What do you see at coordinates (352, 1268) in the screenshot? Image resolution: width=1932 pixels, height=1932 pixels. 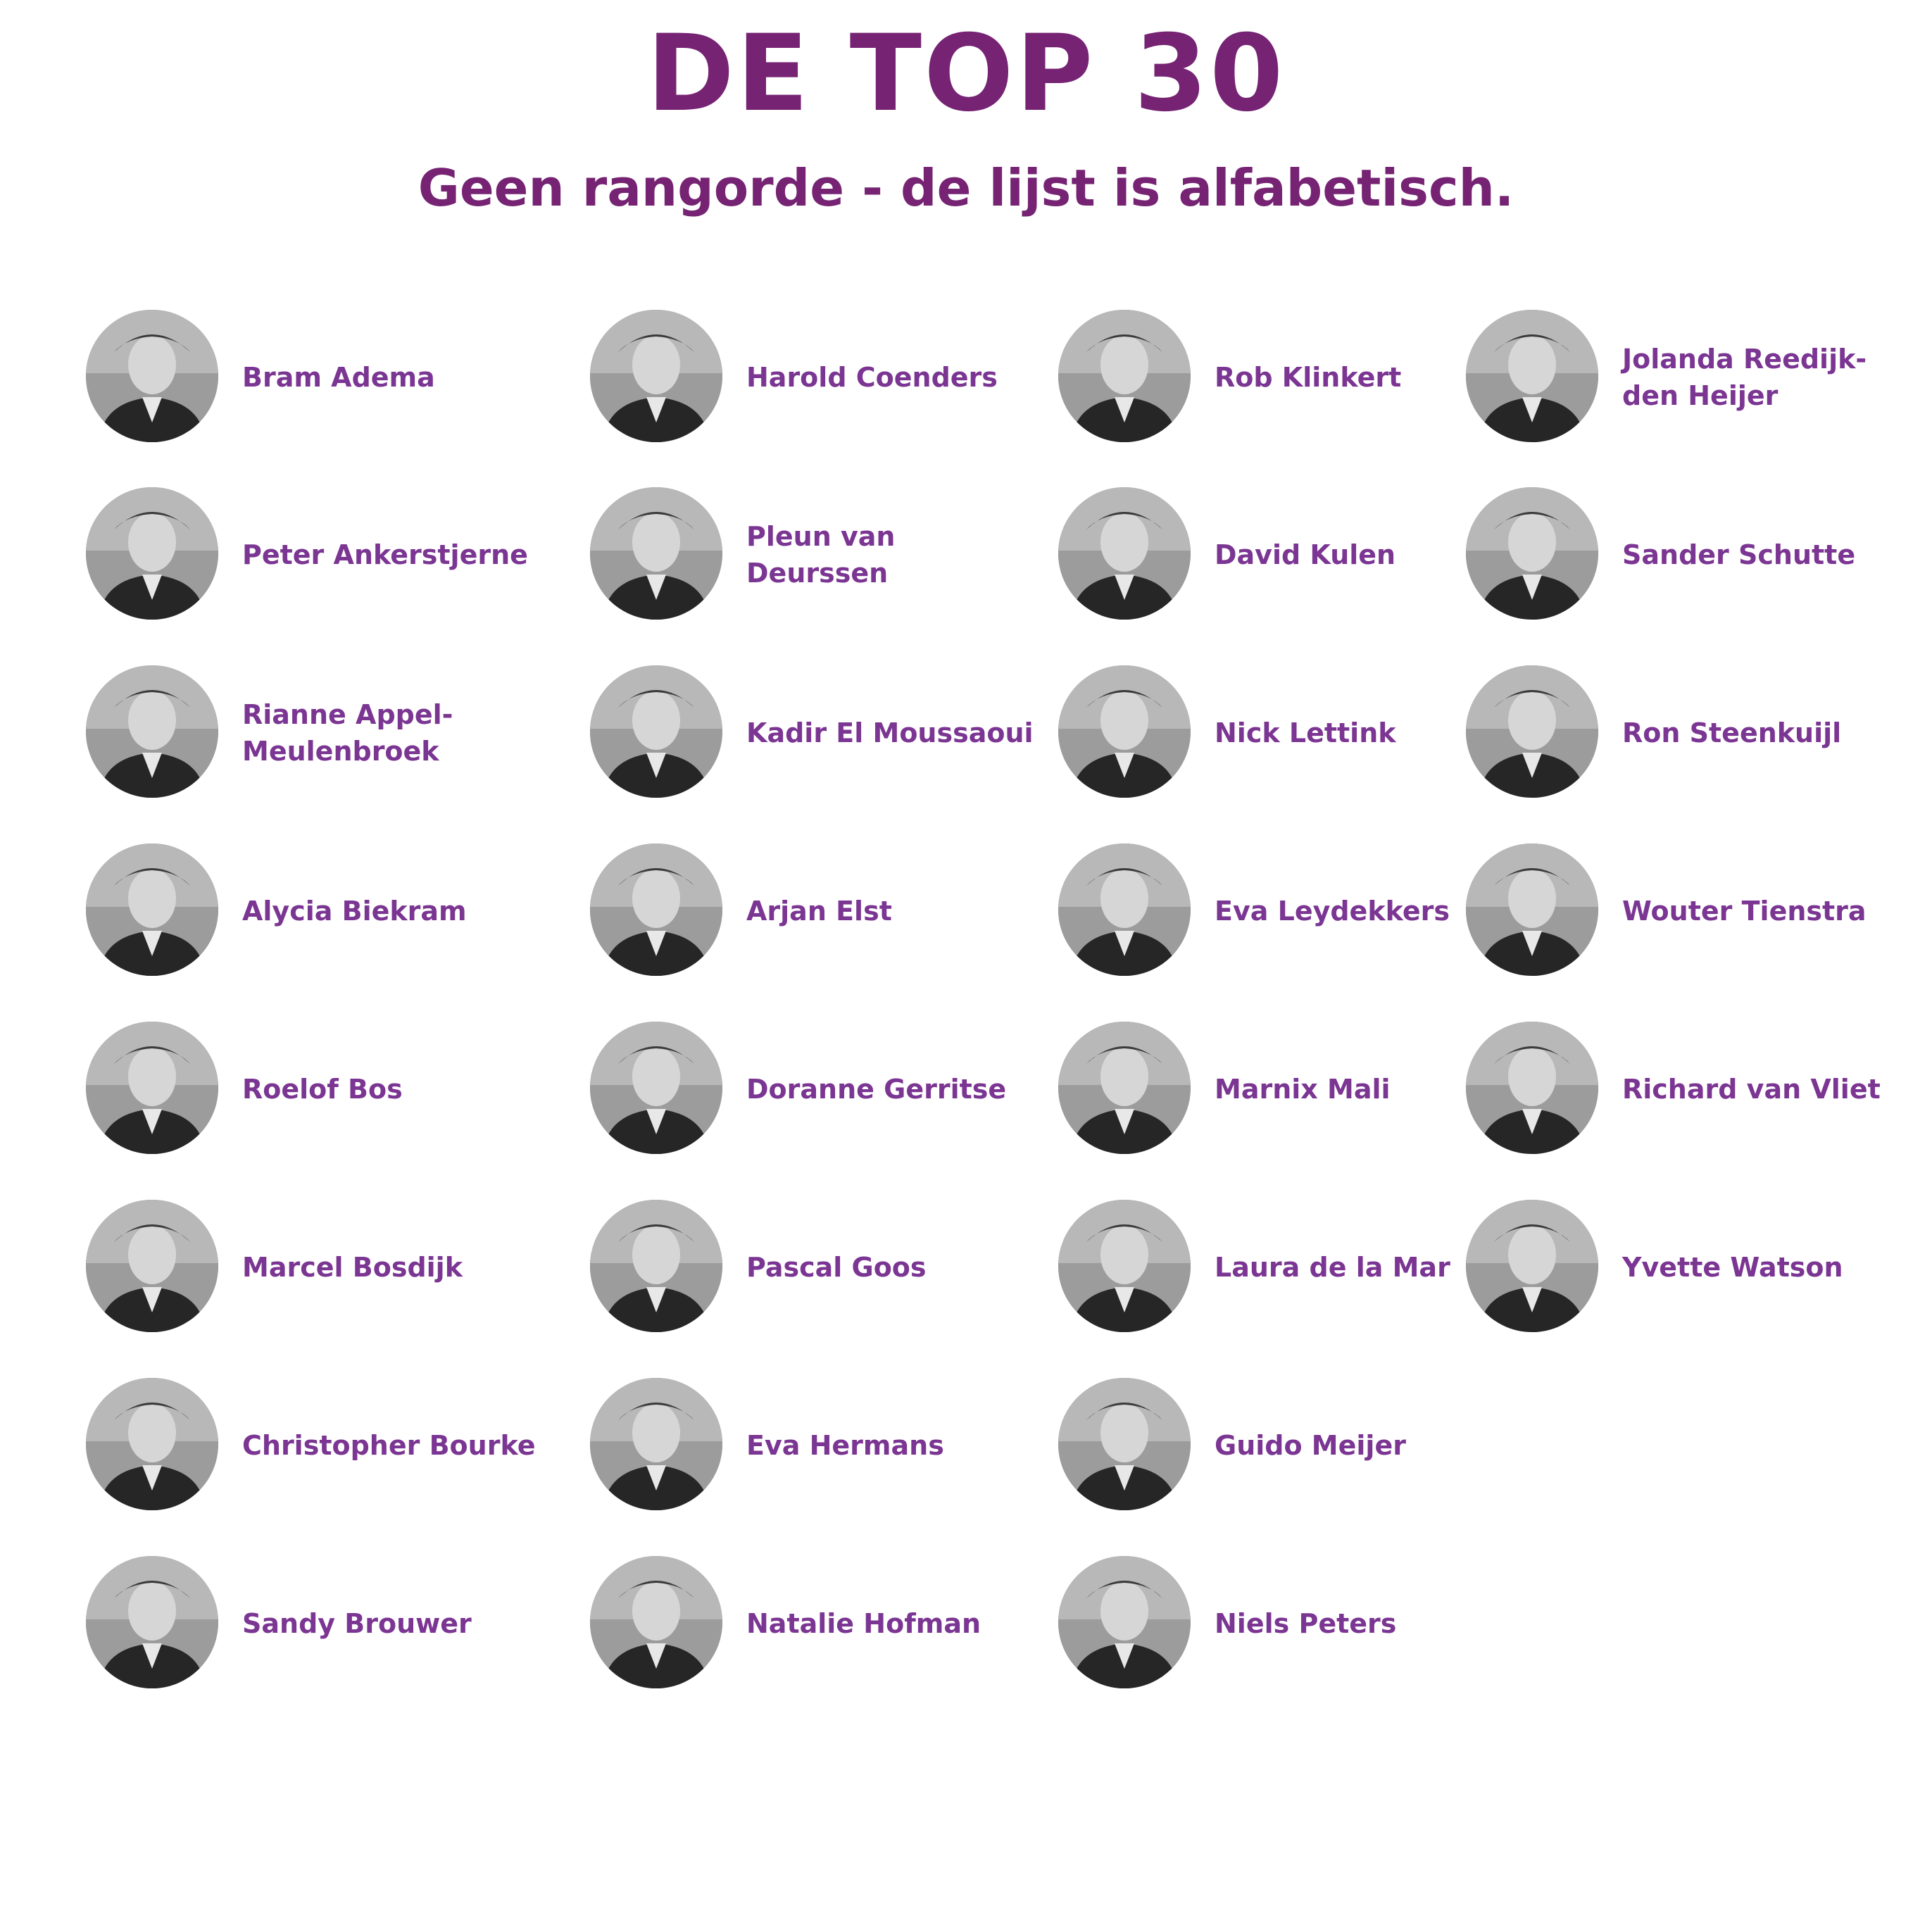 I see `person-name: Marcel Bosdijk` at bounding box center [352, 1268].